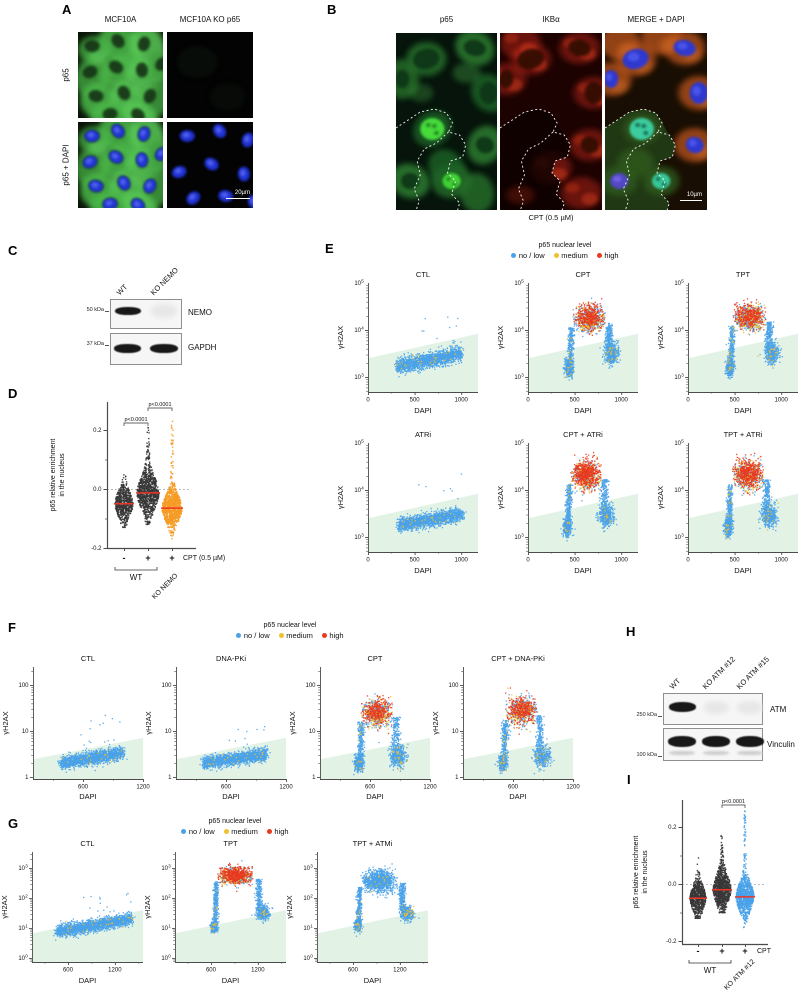 This screenshot has width=800, height=1001. What do you see at coordinates (565, 504) in the screenshot?
I see `chart-e-cpt-atri` at bounding box center [565, 504].